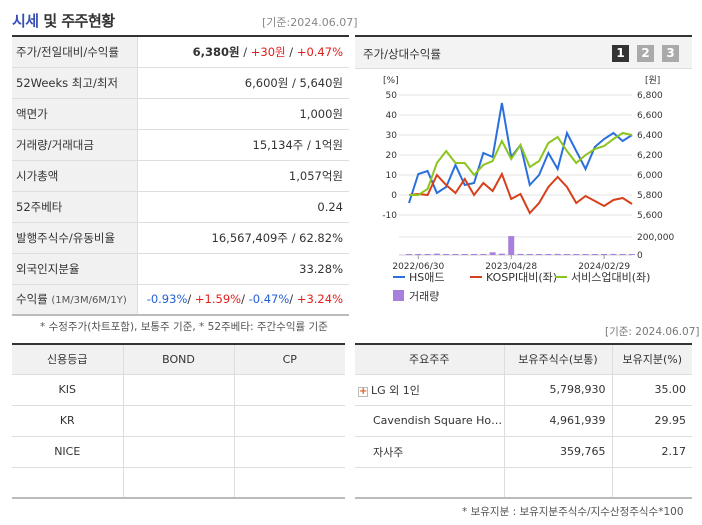  Describe the element at coordinates (652, 332) in the screenshot. I see `base-date: [기준: 2024.06.07]` at that location.